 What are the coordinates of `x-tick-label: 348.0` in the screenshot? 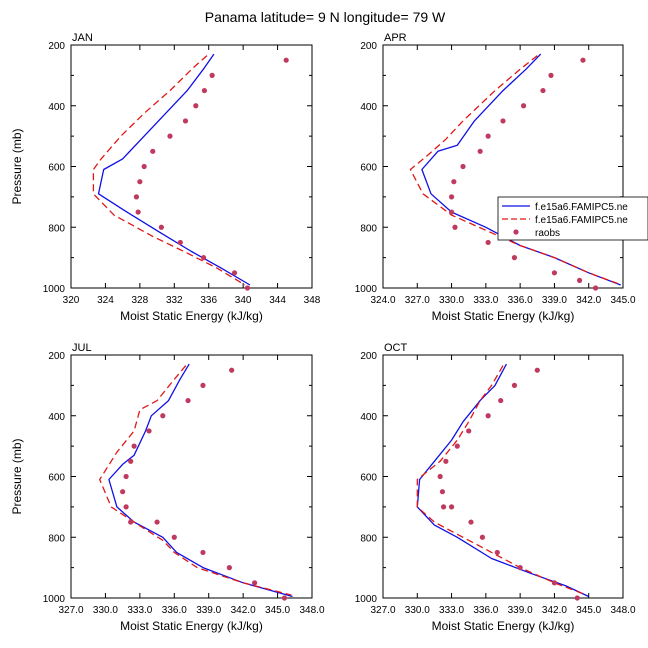 It's located at (622, 610).